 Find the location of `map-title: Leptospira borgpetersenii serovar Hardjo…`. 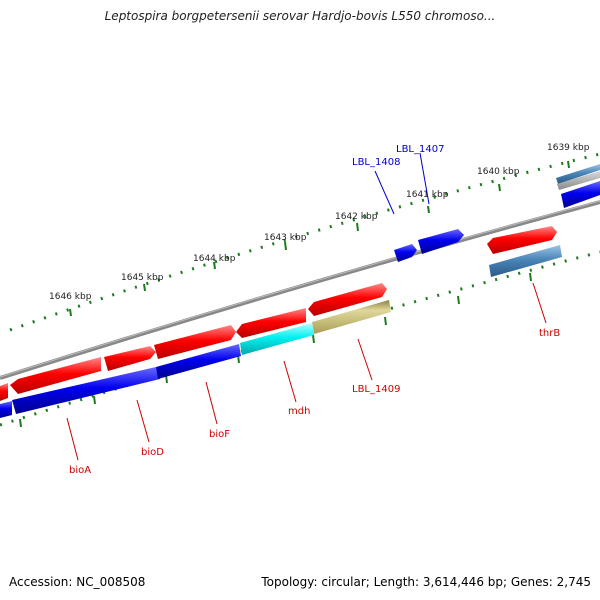

map-title: Leptospira borgpetersenii serovar Hardjo… is located at coordinates (300, 16).